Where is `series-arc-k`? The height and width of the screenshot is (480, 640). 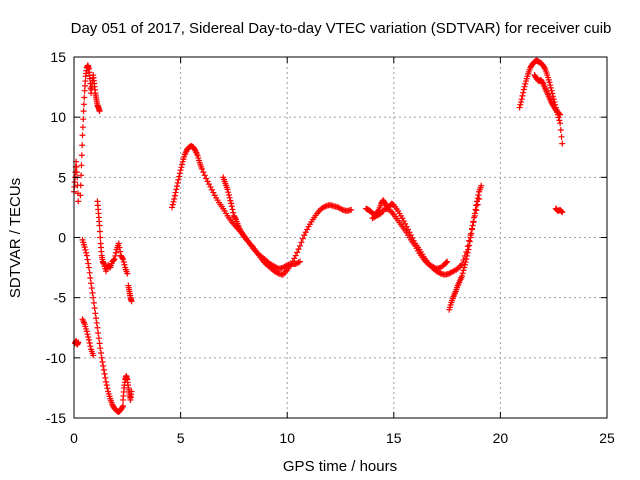
series-arc-k is located at coordinates (423, 236).